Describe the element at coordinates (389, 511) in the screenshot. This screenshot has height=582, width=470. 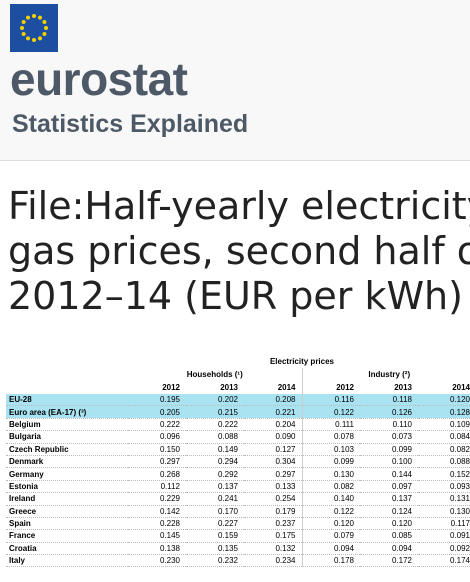
I see `cell-value: 0.124` at that location.